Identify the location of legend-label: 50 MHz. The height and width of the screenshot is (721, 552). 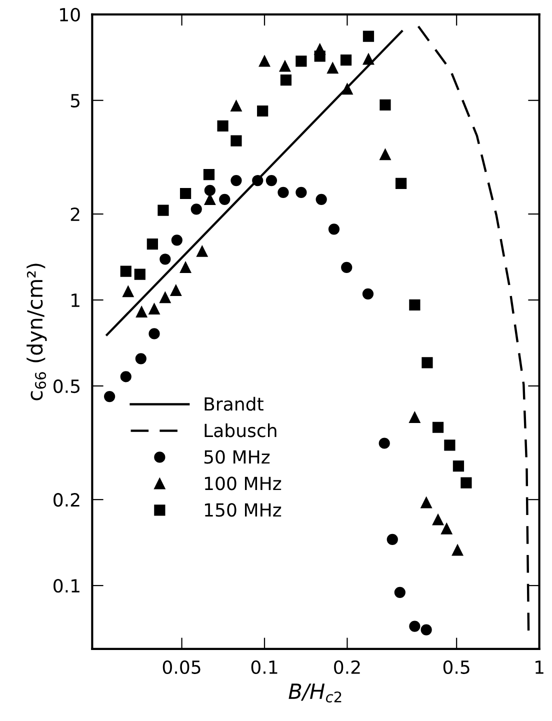
(237, 457).